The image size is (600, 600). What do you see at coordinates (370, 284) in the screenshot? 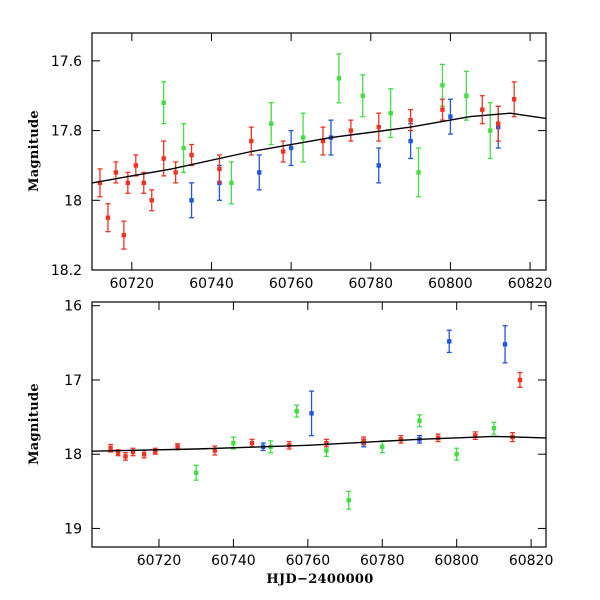
I see `top-x-tick-label: 60780` at bounding box center [370, 284].